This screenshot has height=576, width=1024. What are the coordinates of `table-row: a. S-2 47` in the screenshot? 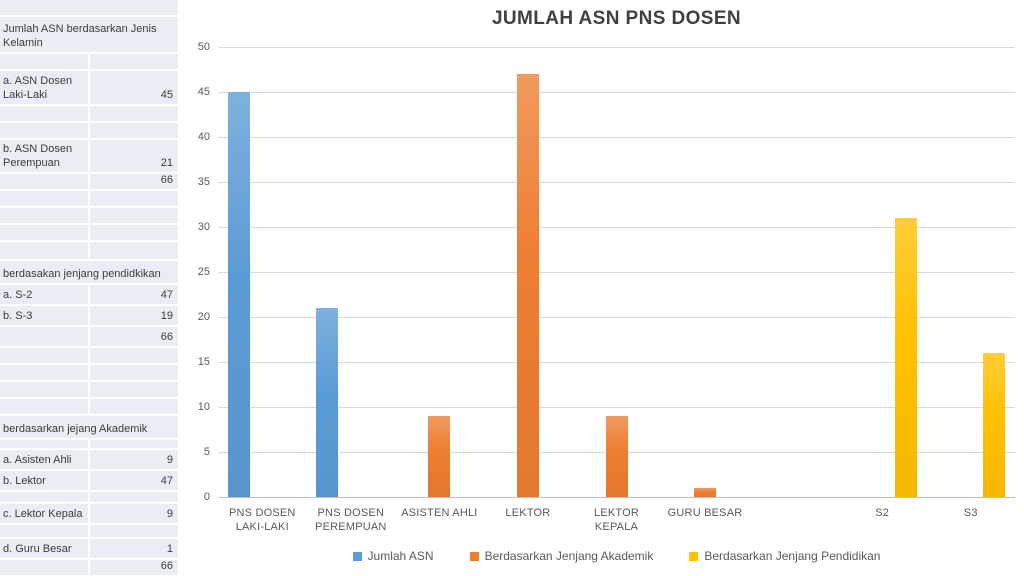 It's located at (89, 295).